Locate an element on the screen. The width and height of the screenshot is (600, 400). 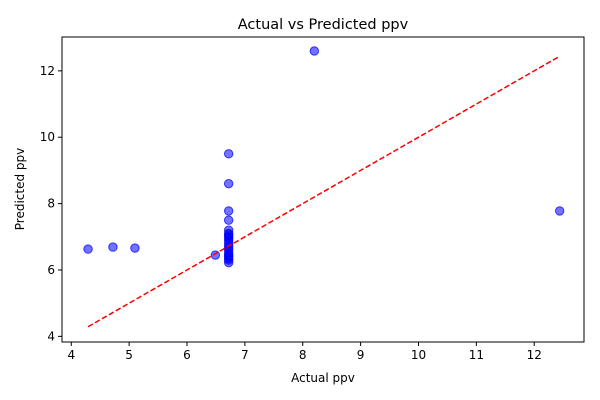
x-tick-label: 11 is located at coordinates (476, 355).